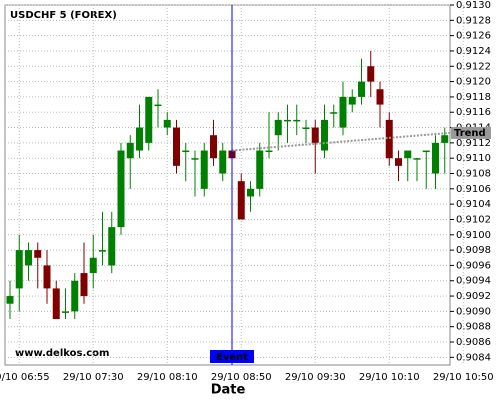 The width and height of the screenshot is (500, 400). I want to click on y-tick-label: 0.9124, so click(473, 51).